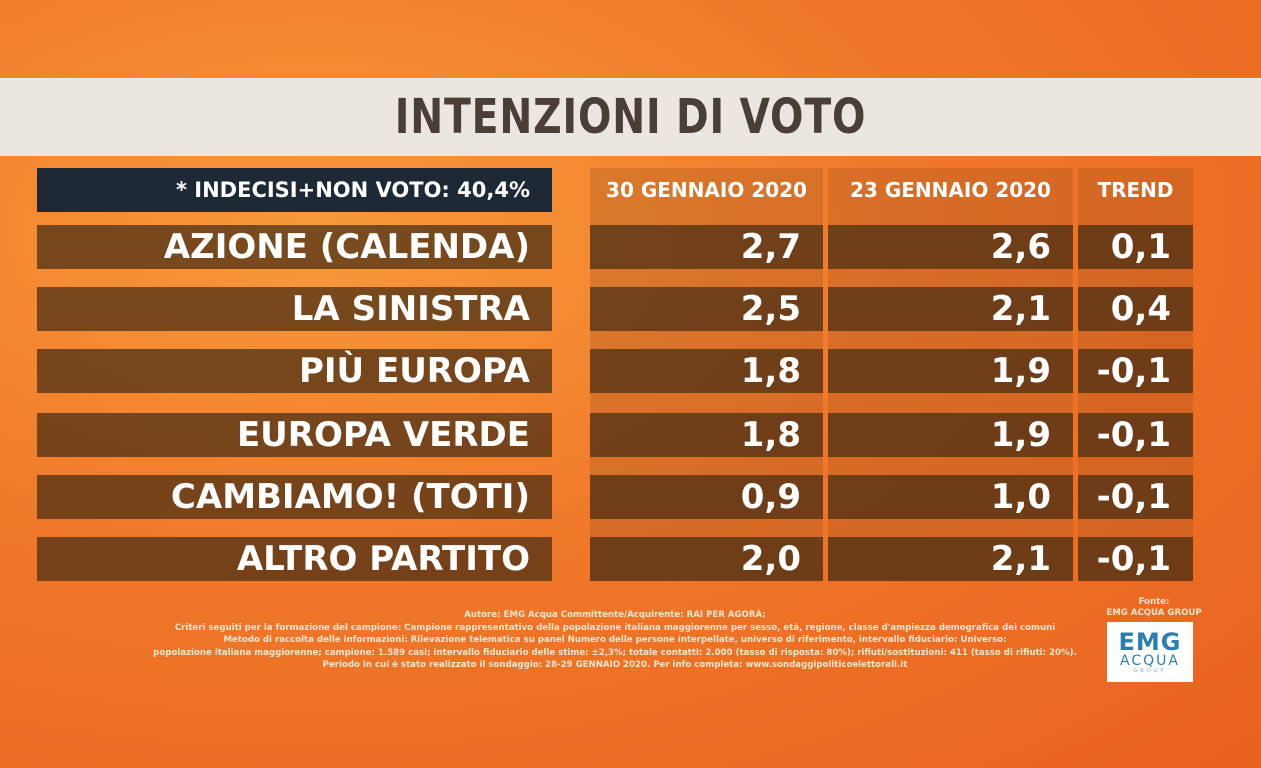 Image resolution: width=1261 pixels, height=768 pixels. I want to click on logo-line-group: GROUP, so click(1150, 671).